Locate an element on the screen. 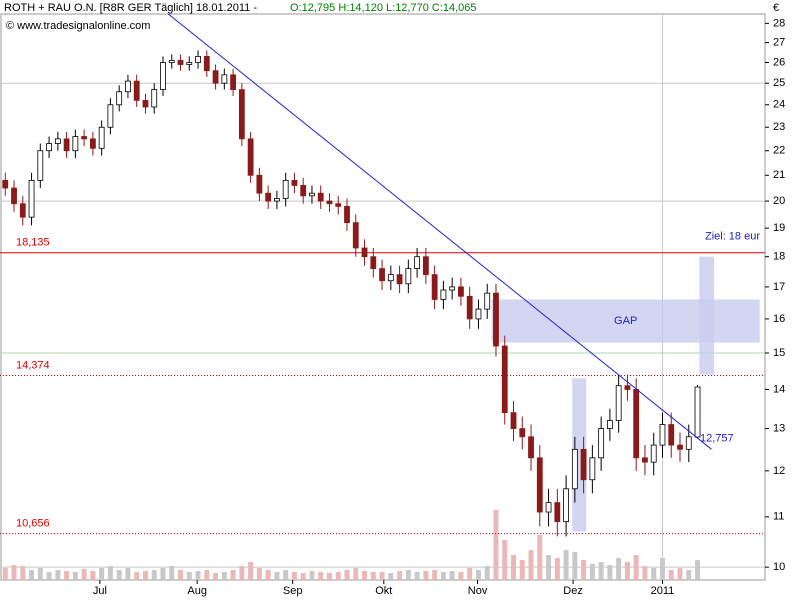  y-tick-label: 21 is located at coordinates (779, 175).